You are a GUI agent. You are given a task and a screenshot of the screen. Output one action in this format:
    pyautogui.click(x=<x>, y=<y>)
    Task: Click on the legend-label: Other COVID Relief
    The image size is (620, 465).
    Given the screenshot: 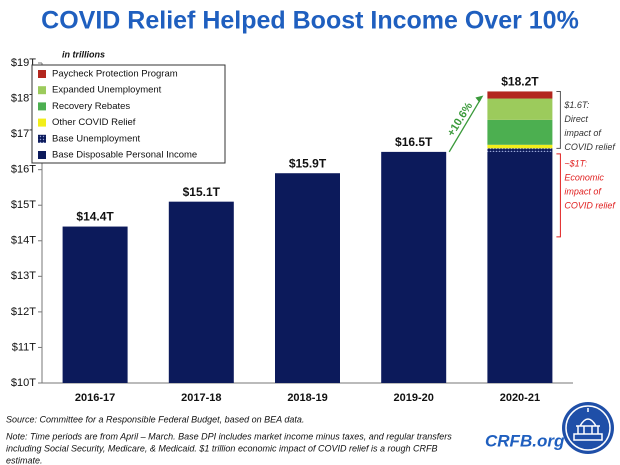 What is the action you would take?
    pyautogui.click(x=94, y=122)
    